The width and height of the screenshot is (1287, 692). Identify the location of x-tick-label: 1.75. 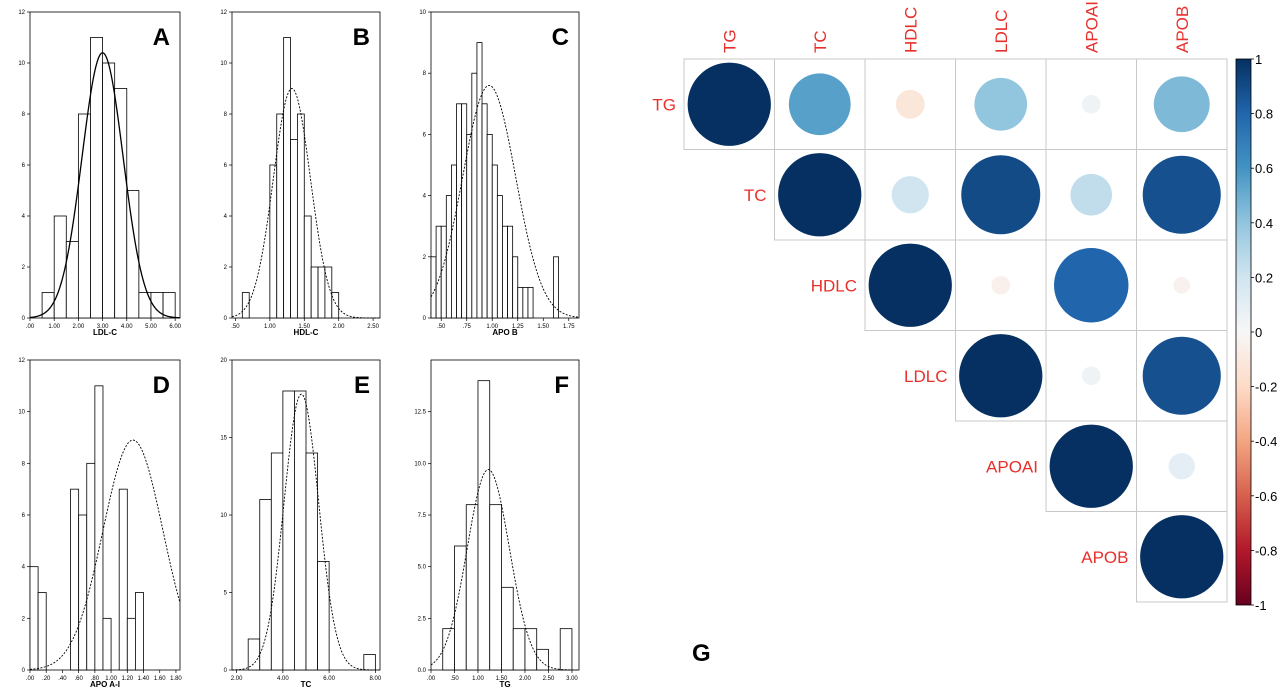
(569, 327).